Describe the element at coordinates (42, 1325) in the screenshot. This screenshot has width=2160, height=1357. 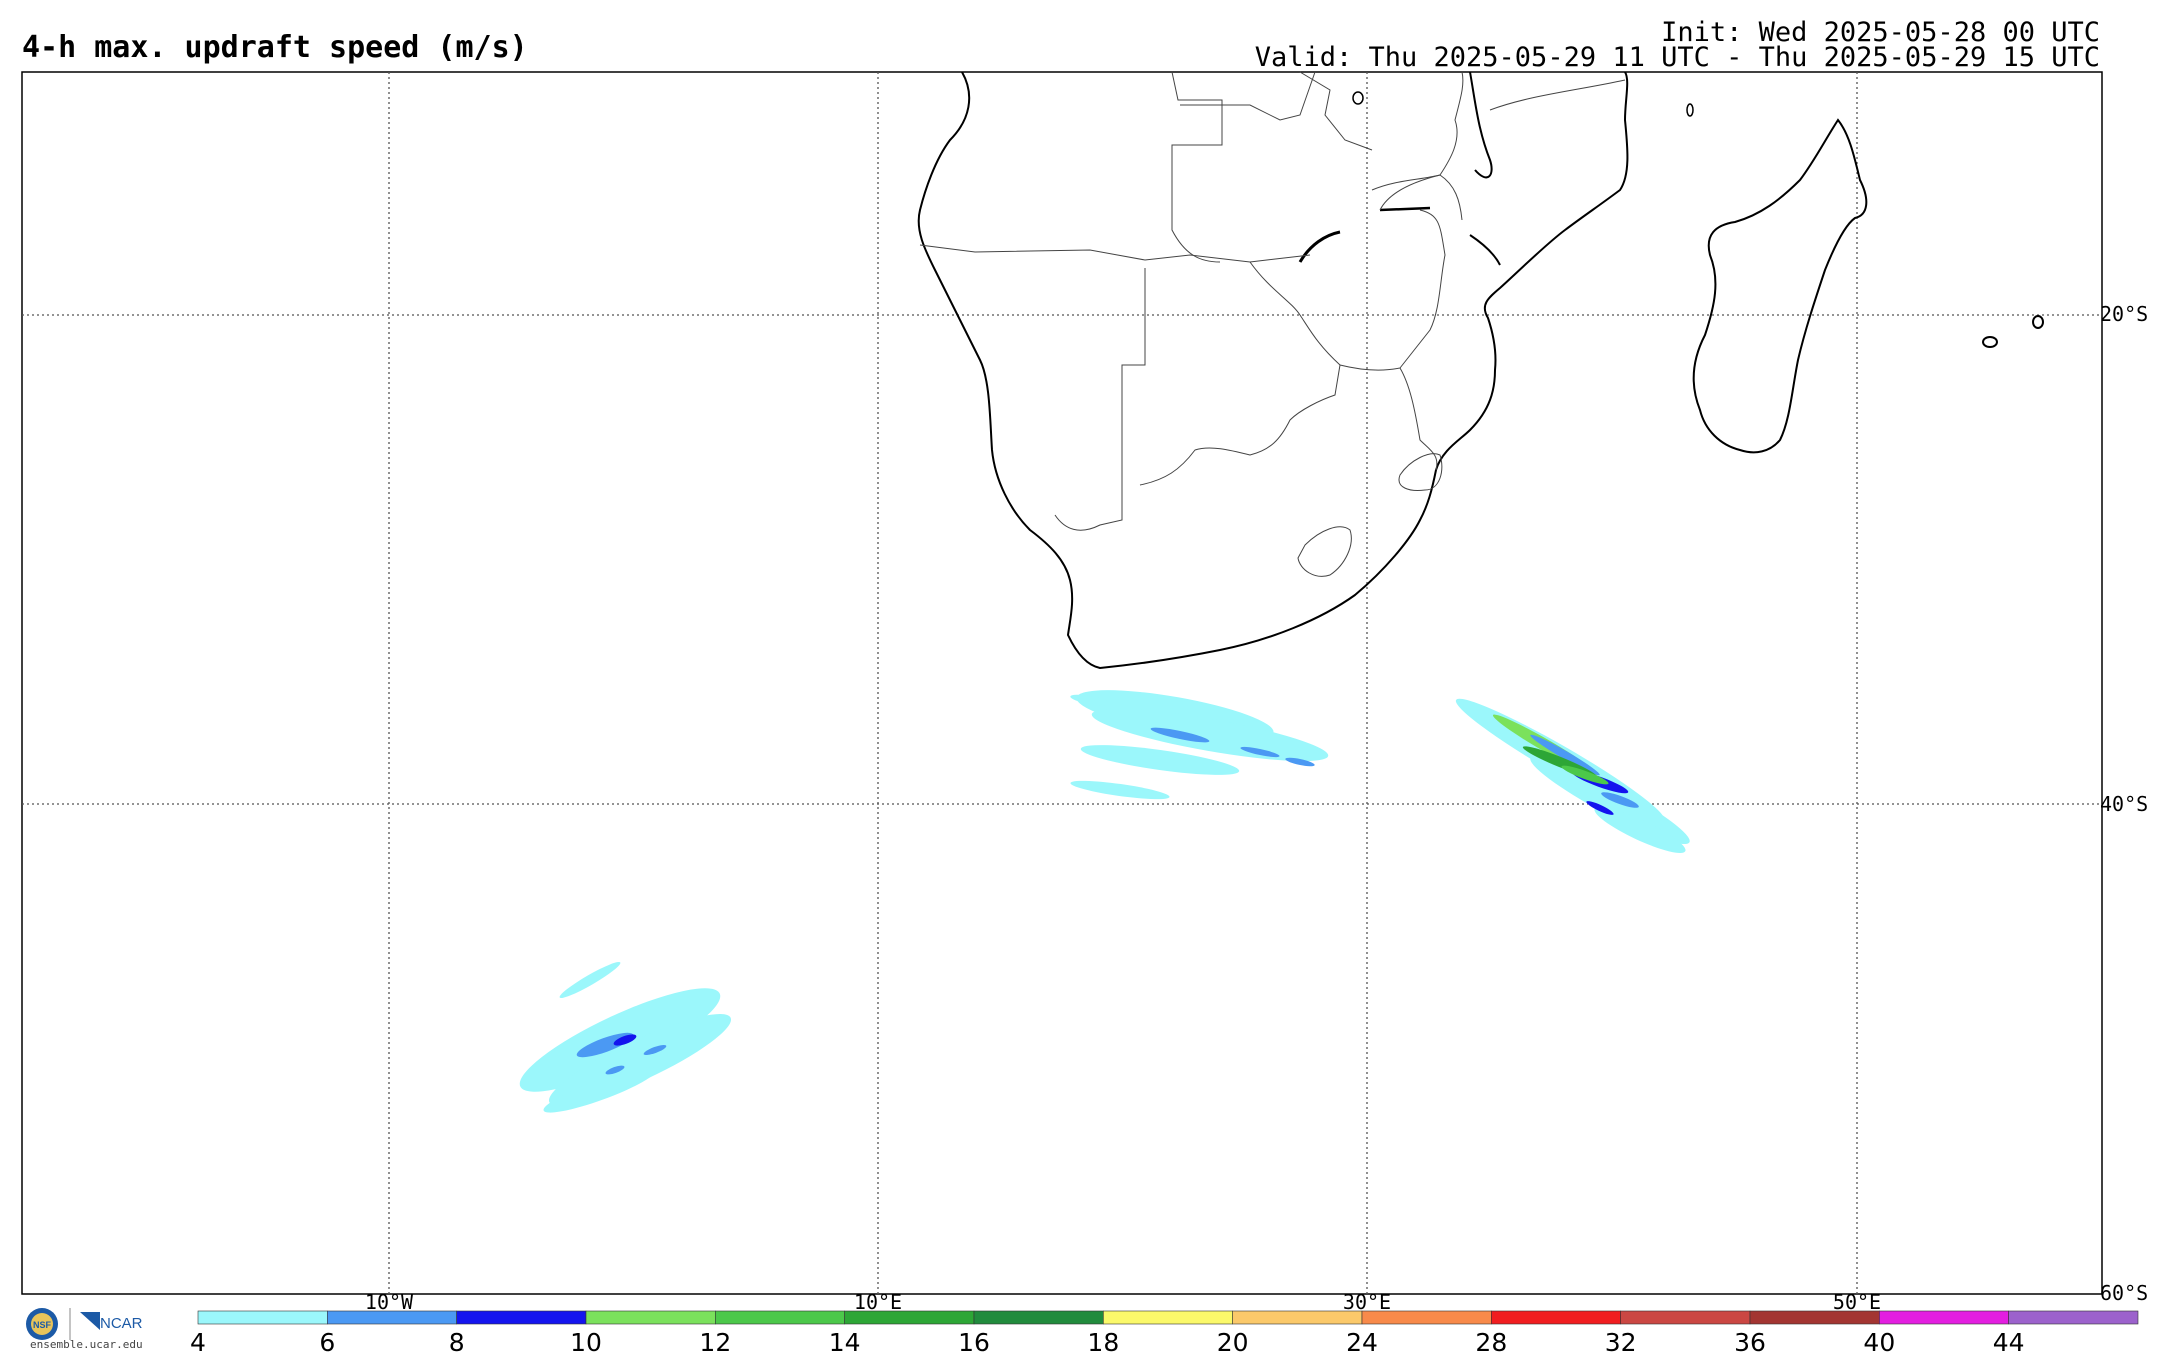
I see `svg-text: NSF` at that location.